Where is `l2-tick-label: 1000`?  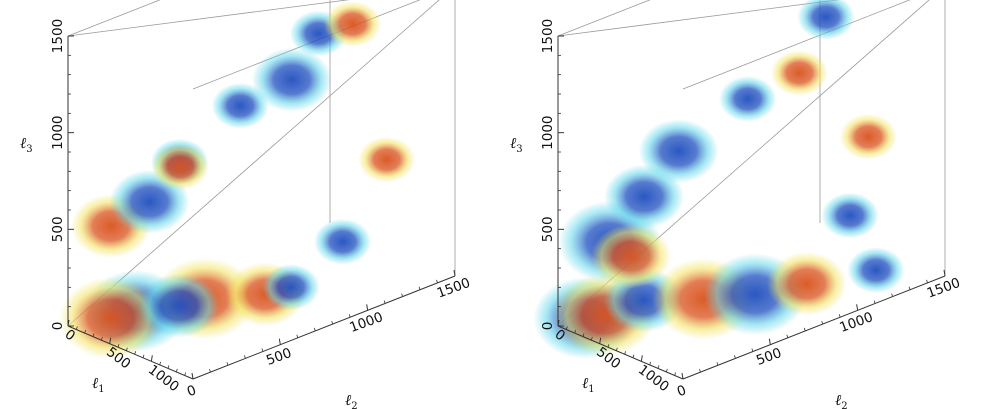 l2-tick-label: 1000 is located at coordinates (856, 322).